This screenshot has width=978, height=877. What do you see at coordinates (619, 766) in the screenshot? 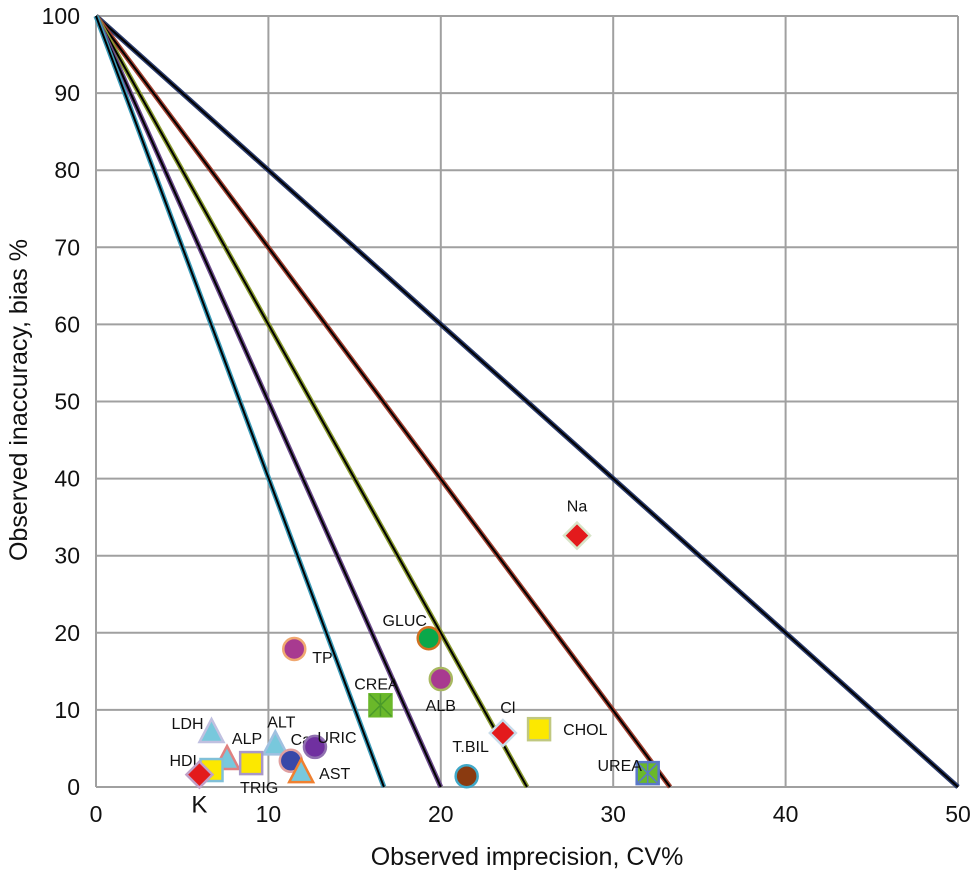
I see `point-label: UREA` at bounding box center [619, 766].